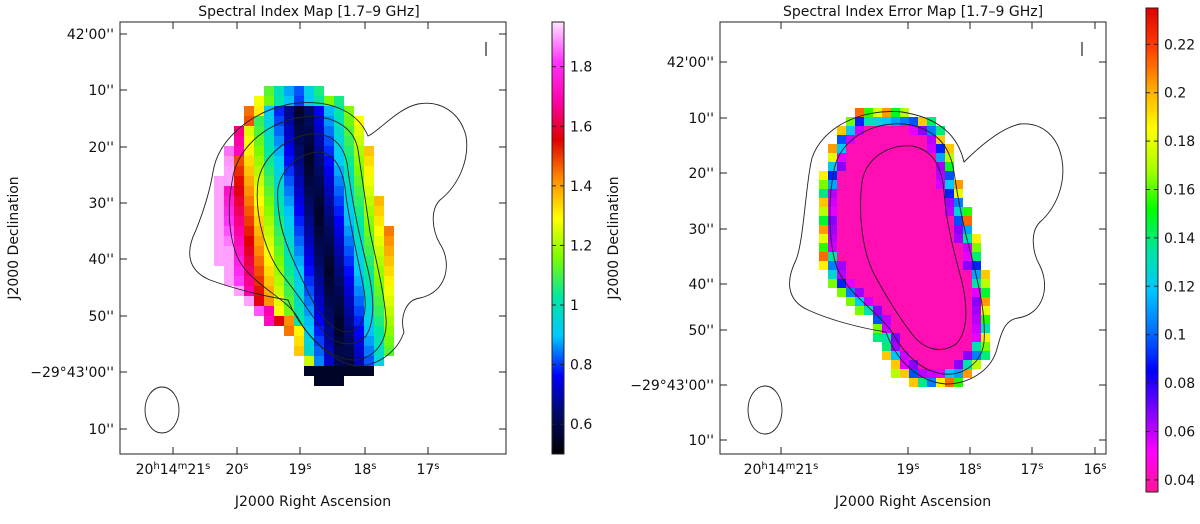 The height and width of the screenshot is (524, 1200). What do you see at coordinates (328, 234) in the screenshot?
I see `contour-outer` at bounding box center [328, 234].